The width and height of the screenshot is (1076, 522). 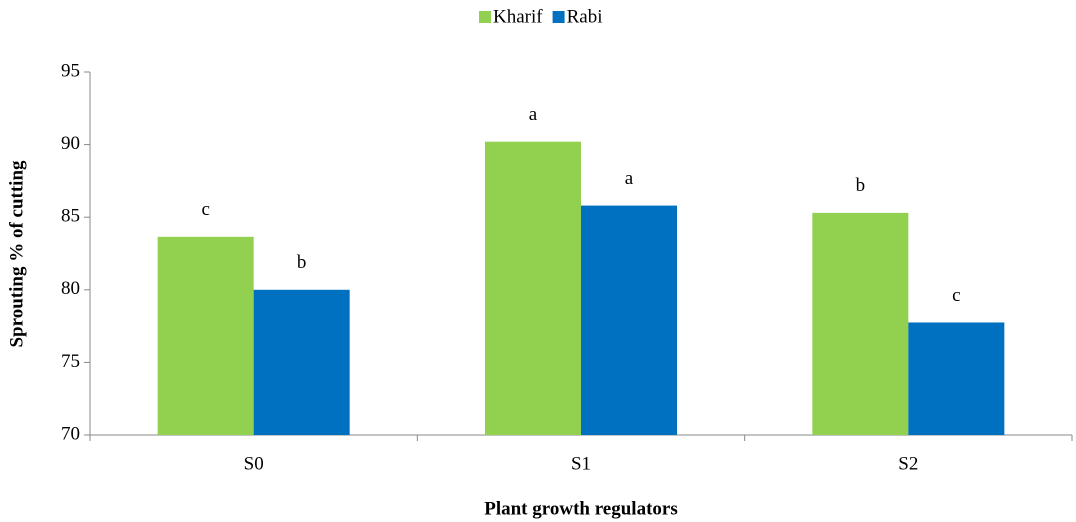 What do you see at coordinates (908, 463) in the screenshot?
I see `x-tick-label: S2` at bounding box center [908, 463].